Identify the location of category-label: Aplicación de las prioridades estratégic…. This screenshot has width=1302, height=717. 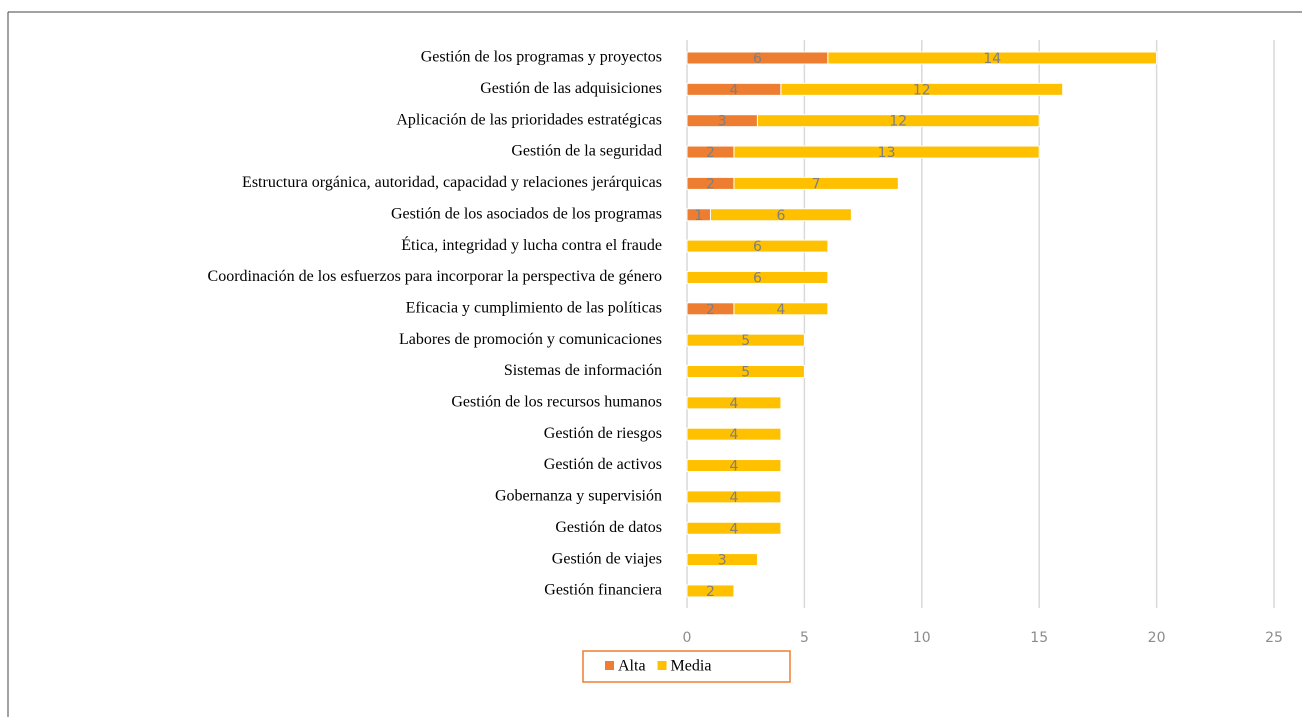
(529, 119).